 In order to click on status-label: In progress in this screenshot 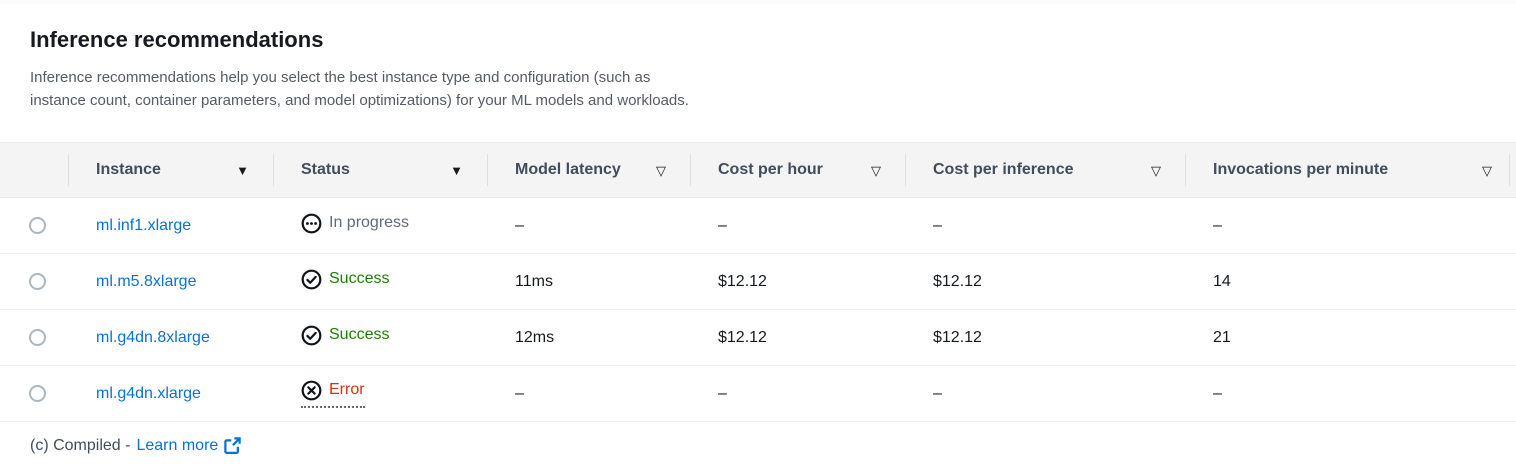, I will do `click(369, 222)`.